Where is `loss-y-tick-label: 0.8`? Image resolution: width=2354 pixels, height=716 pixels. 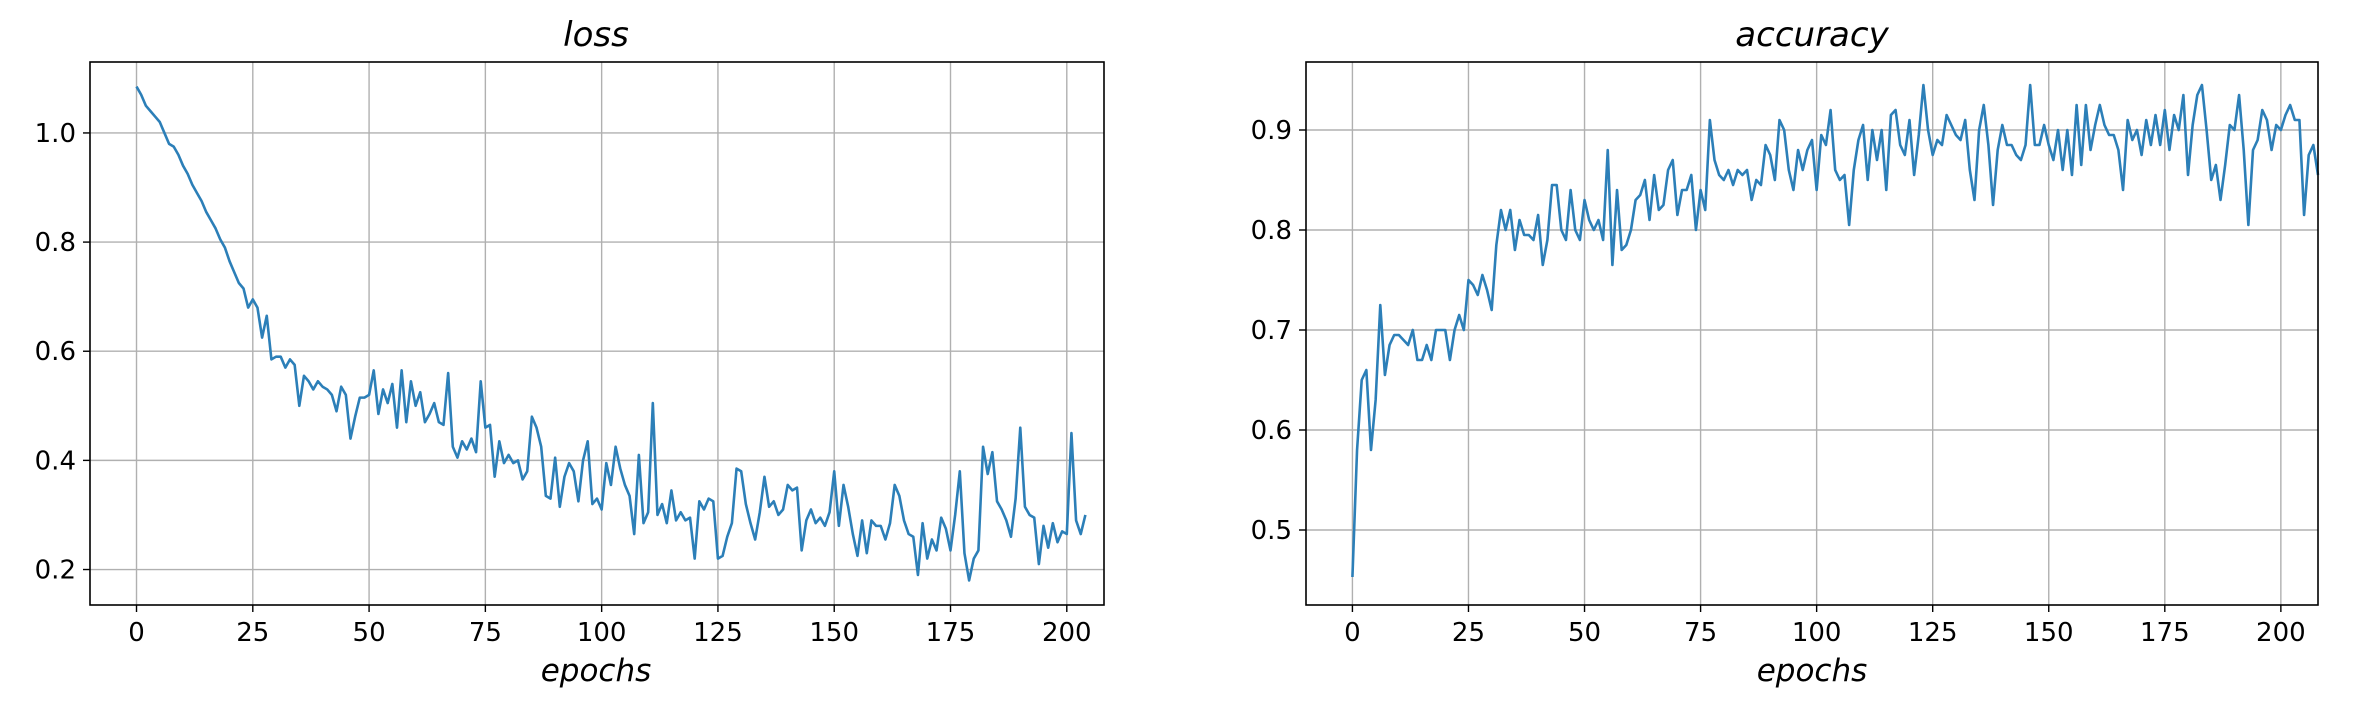
loss-y-tick-label: 0.8 is located at coordinates (55, 243).